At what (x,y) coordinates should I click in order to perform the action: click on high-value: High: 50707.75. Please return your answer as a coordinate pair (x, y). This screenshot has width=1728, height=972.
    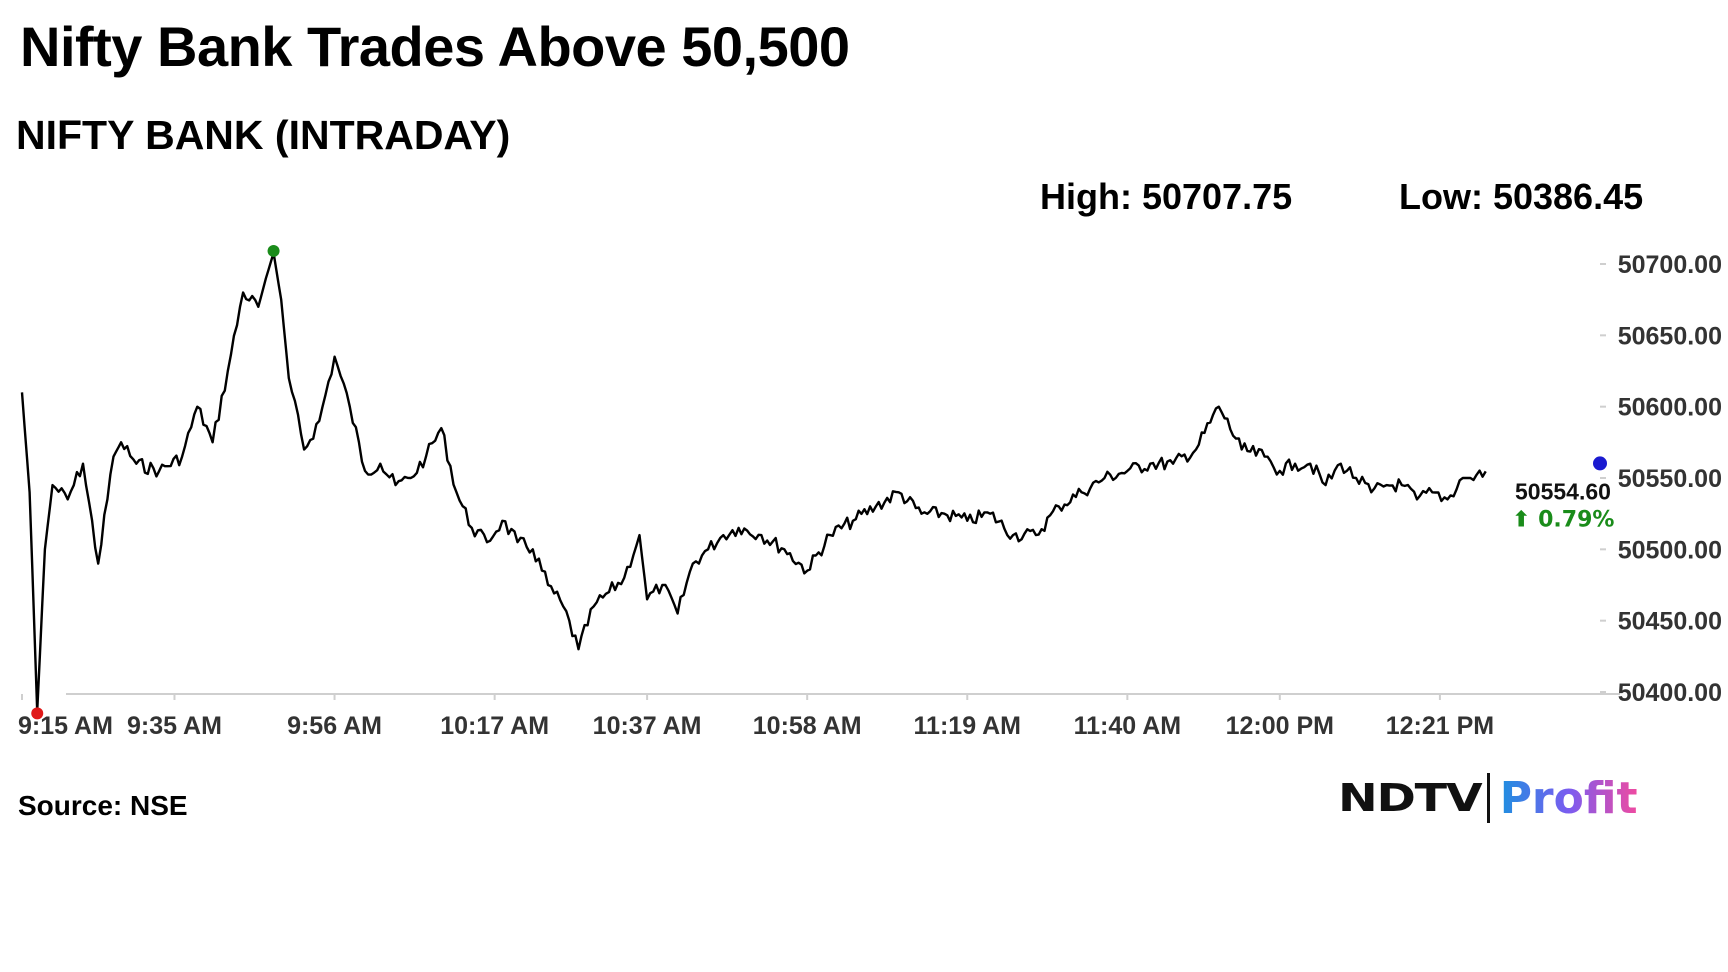
    Looking at the image, I should click on (1166, 196).